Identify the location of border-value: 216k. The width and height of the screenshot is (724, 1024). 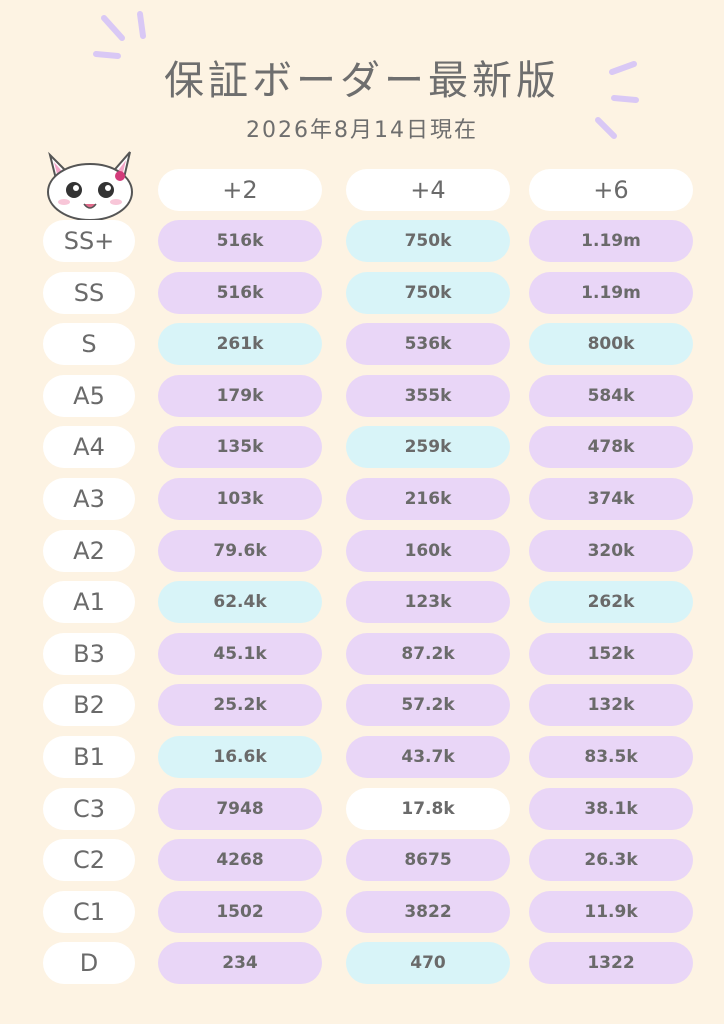
(428, 499).